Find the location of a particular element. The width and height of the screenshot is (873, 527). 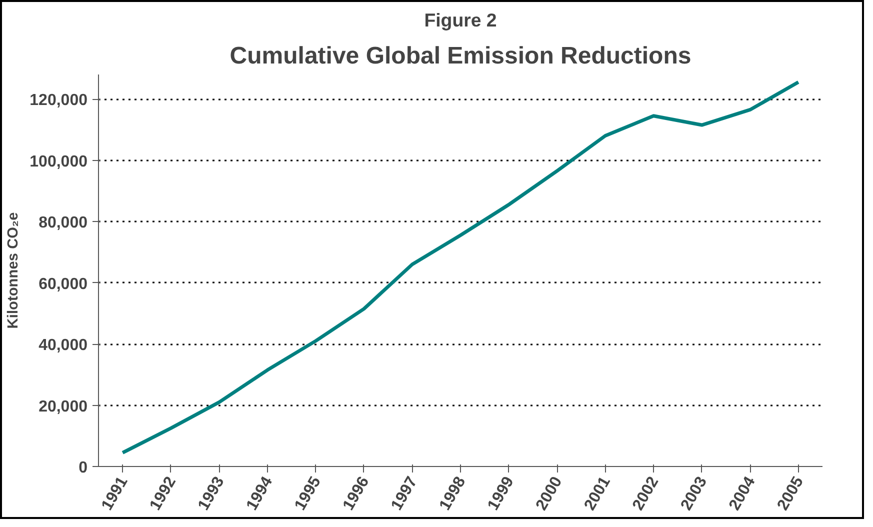

chart-subtitle: Cumulative Global Emission Reductions is located at coordinates (461, 56).